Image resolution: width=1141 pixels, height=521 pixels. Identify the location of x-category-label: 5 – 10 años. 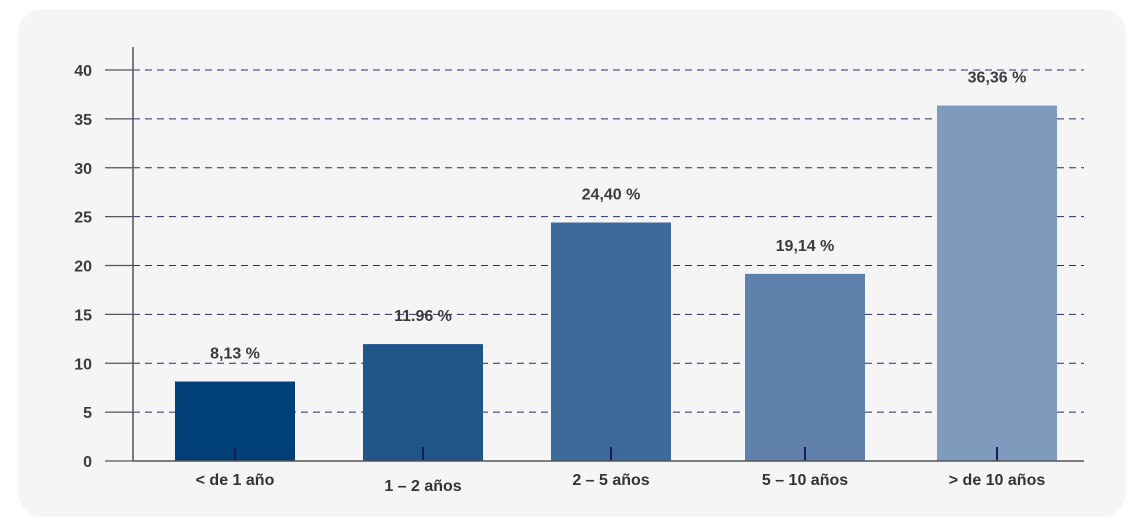
(805, 480).